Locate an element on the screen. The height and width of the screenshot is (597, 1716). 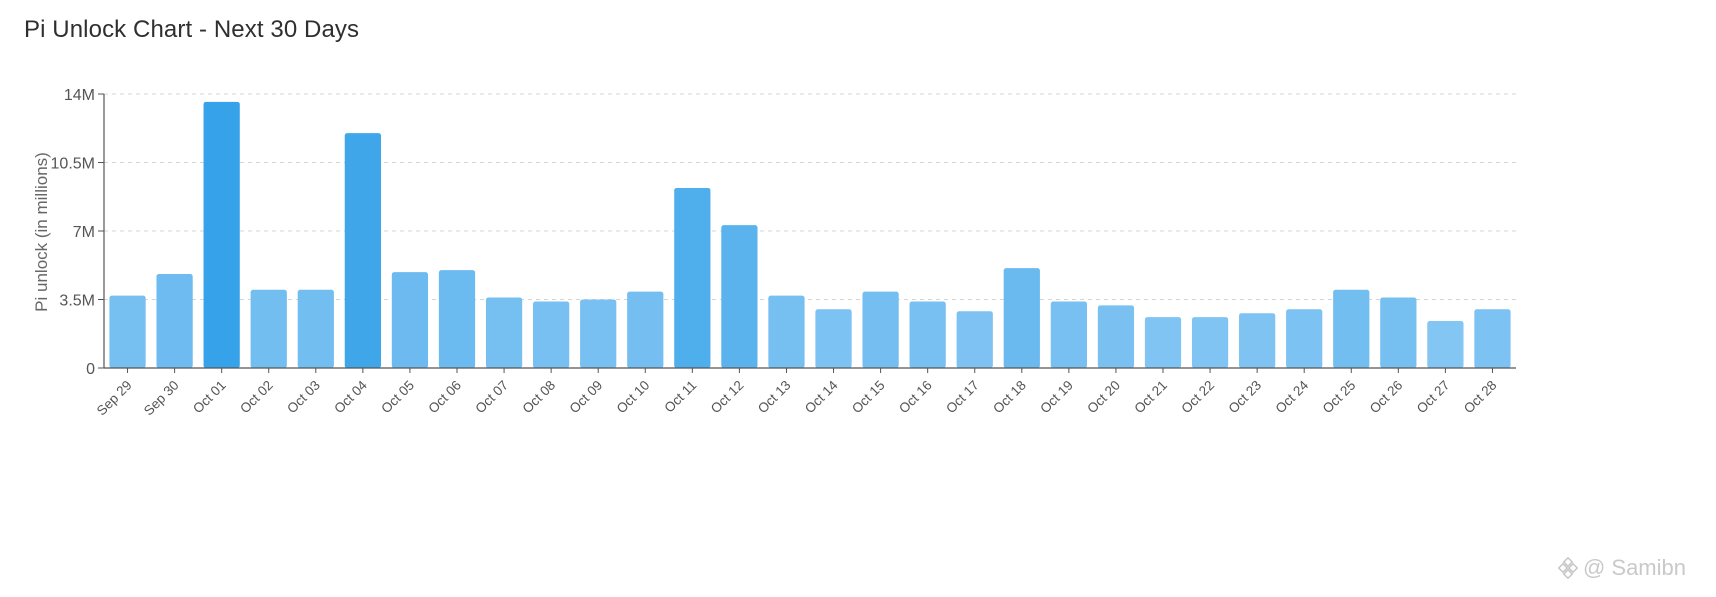
y-tick-label: 14M is located at coordinates (79, 95).